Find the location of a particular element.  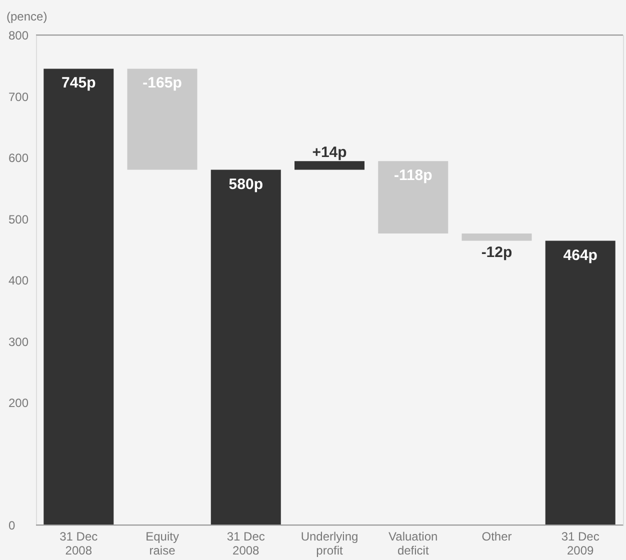

data-label: +14p is located at coordinates (329, 153).